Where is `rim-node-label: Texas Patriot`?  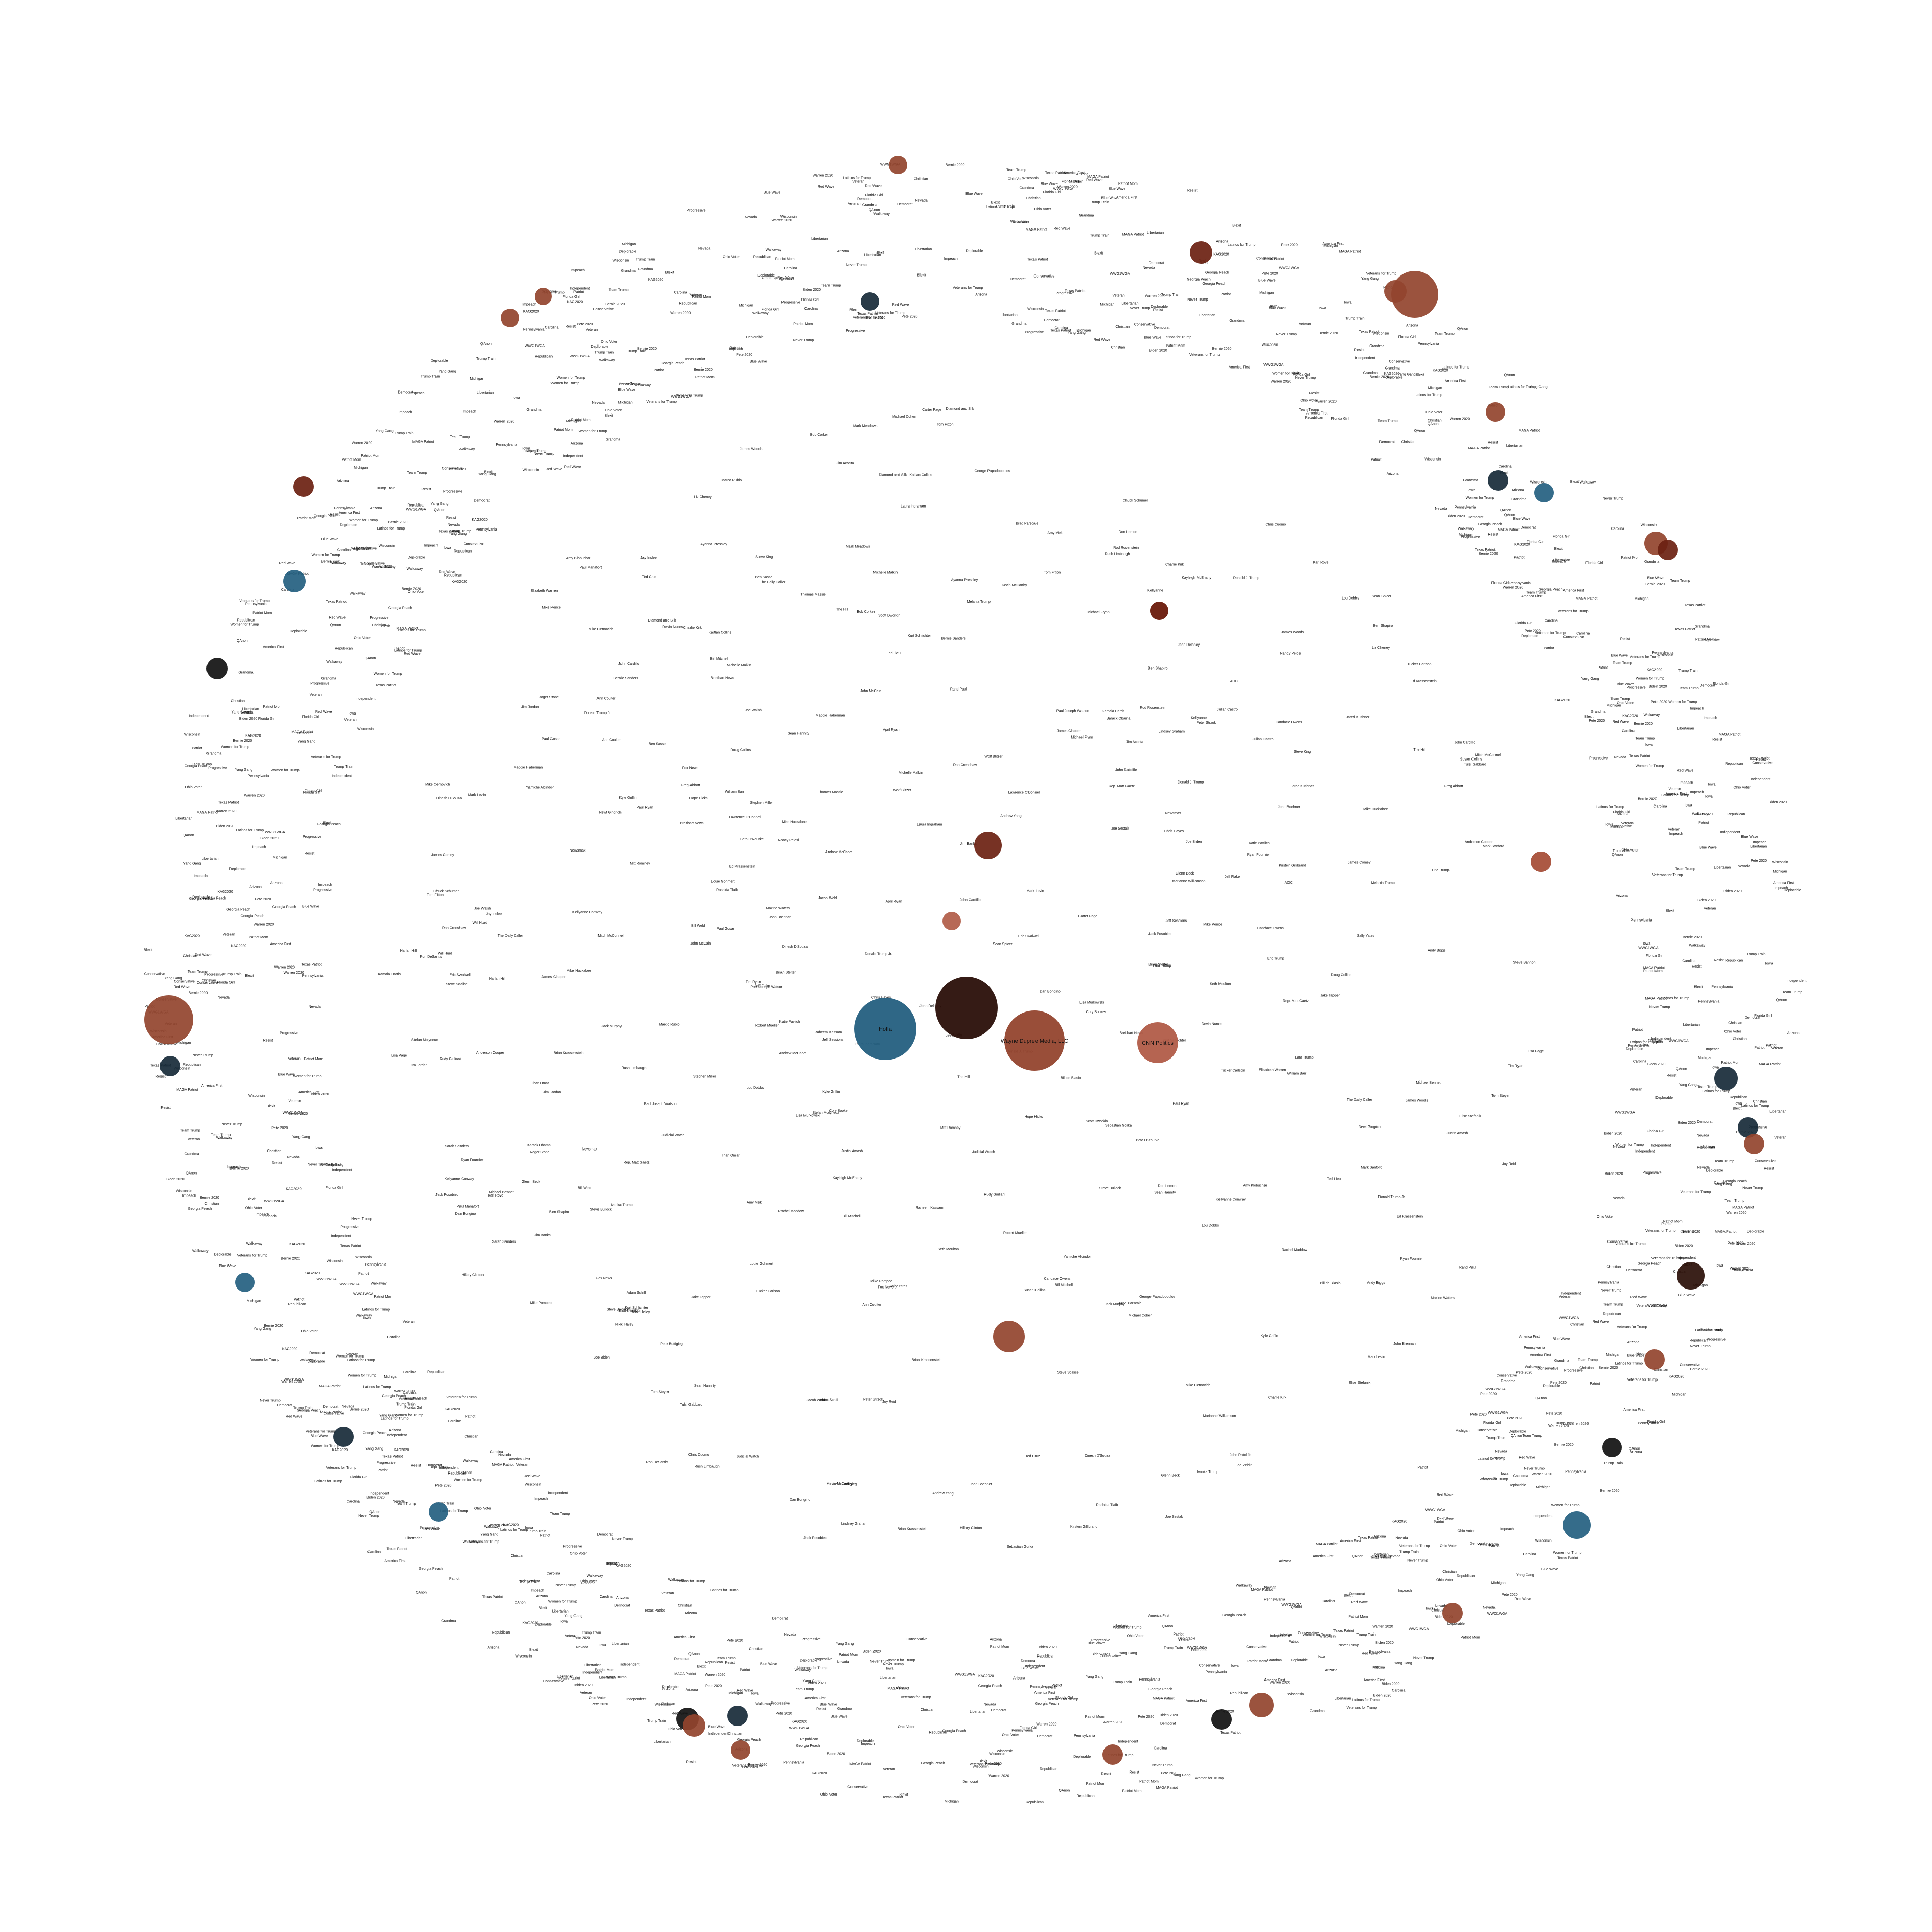 rim-node-label: Texas Patriot is located at coordinates (350, 1246).